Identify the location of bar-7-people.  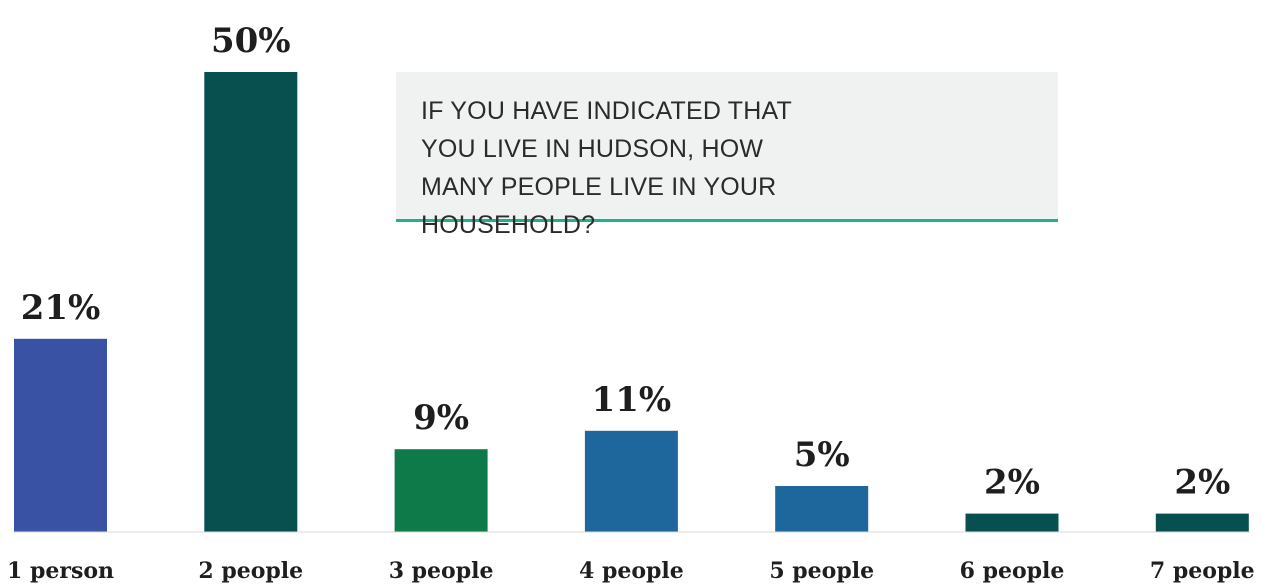
(1202, 522).